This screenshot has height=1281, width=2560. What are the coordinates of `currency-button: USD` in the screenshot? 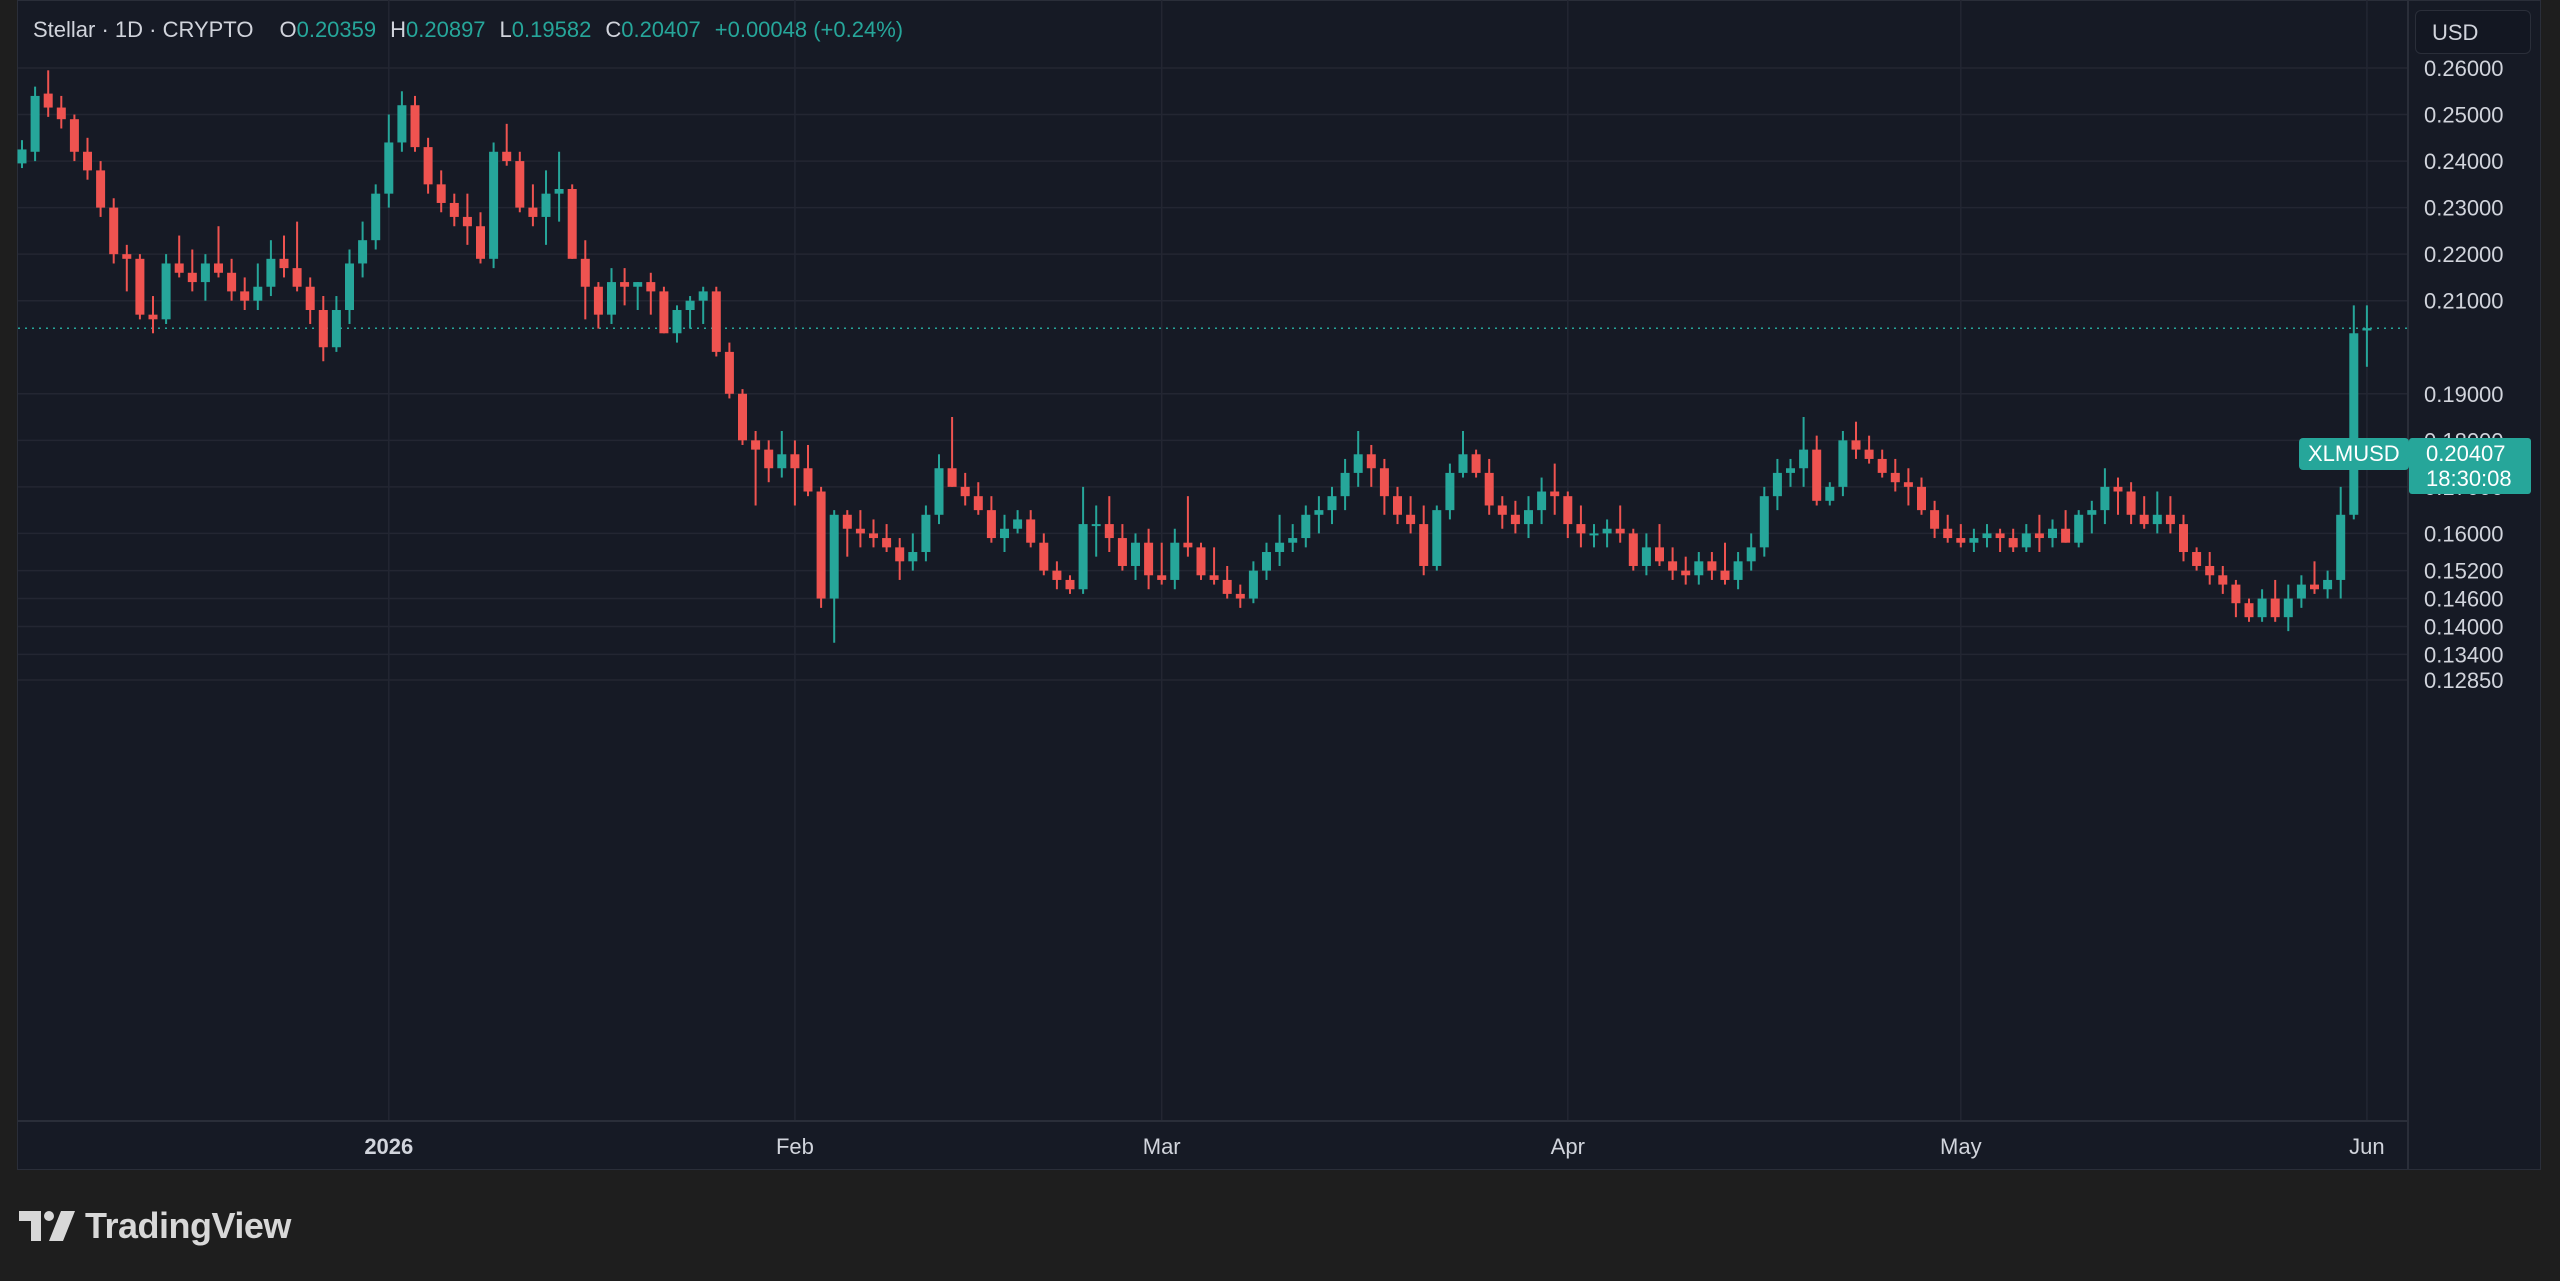 It's located at (2473, 32).